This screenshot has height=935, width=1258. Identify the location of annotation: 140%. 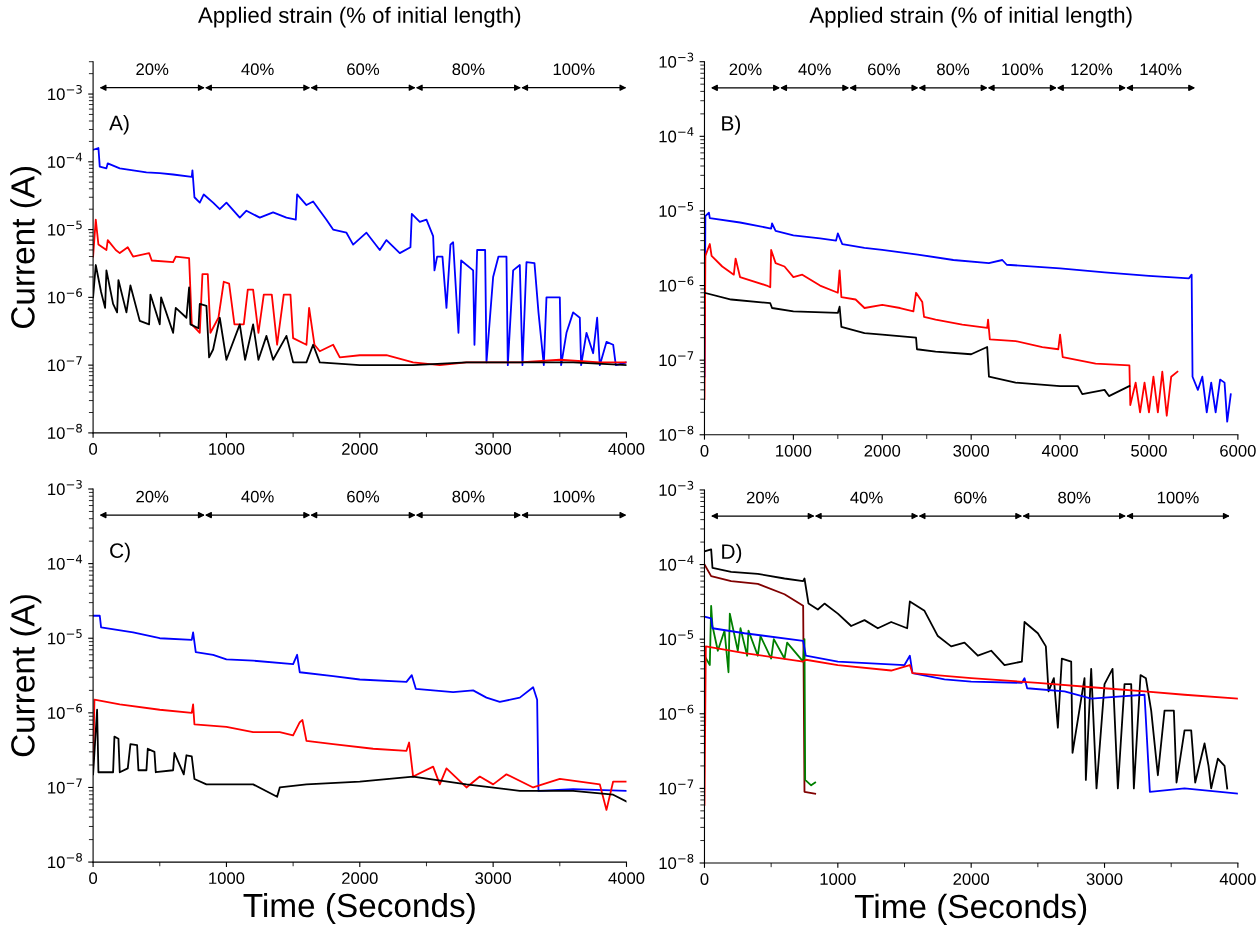
(1161, 69).